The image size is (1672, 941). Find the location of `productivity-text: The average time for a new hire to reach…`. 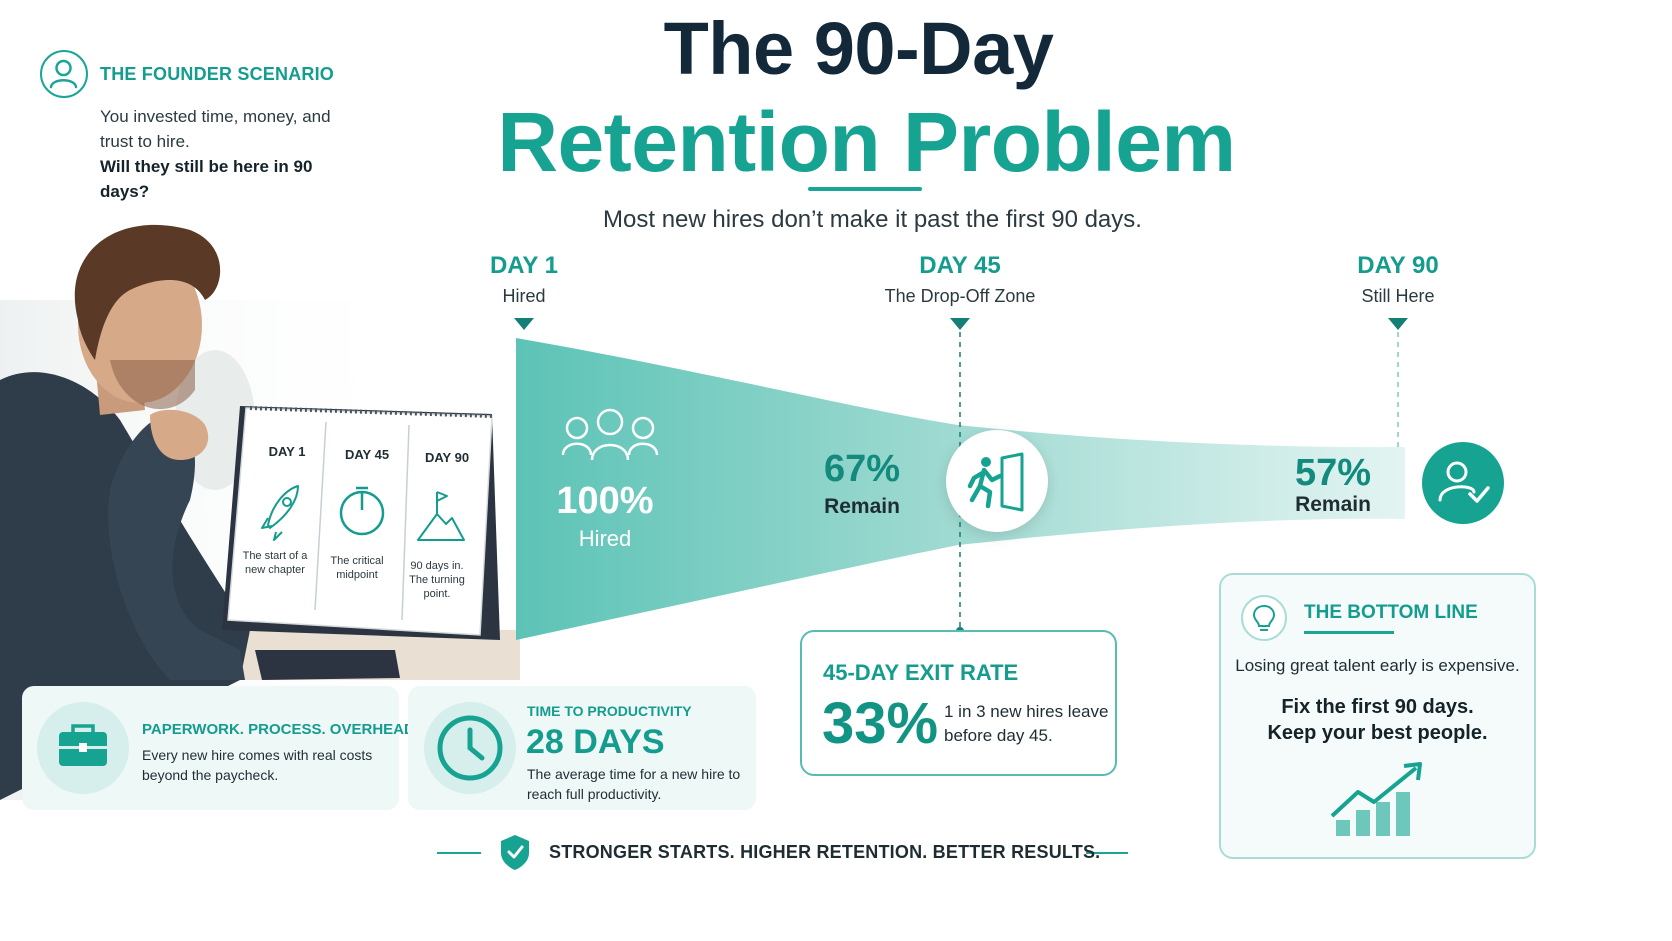

productivity-text: The average time for a new hire to reach… is located at coordinates (634, 784).